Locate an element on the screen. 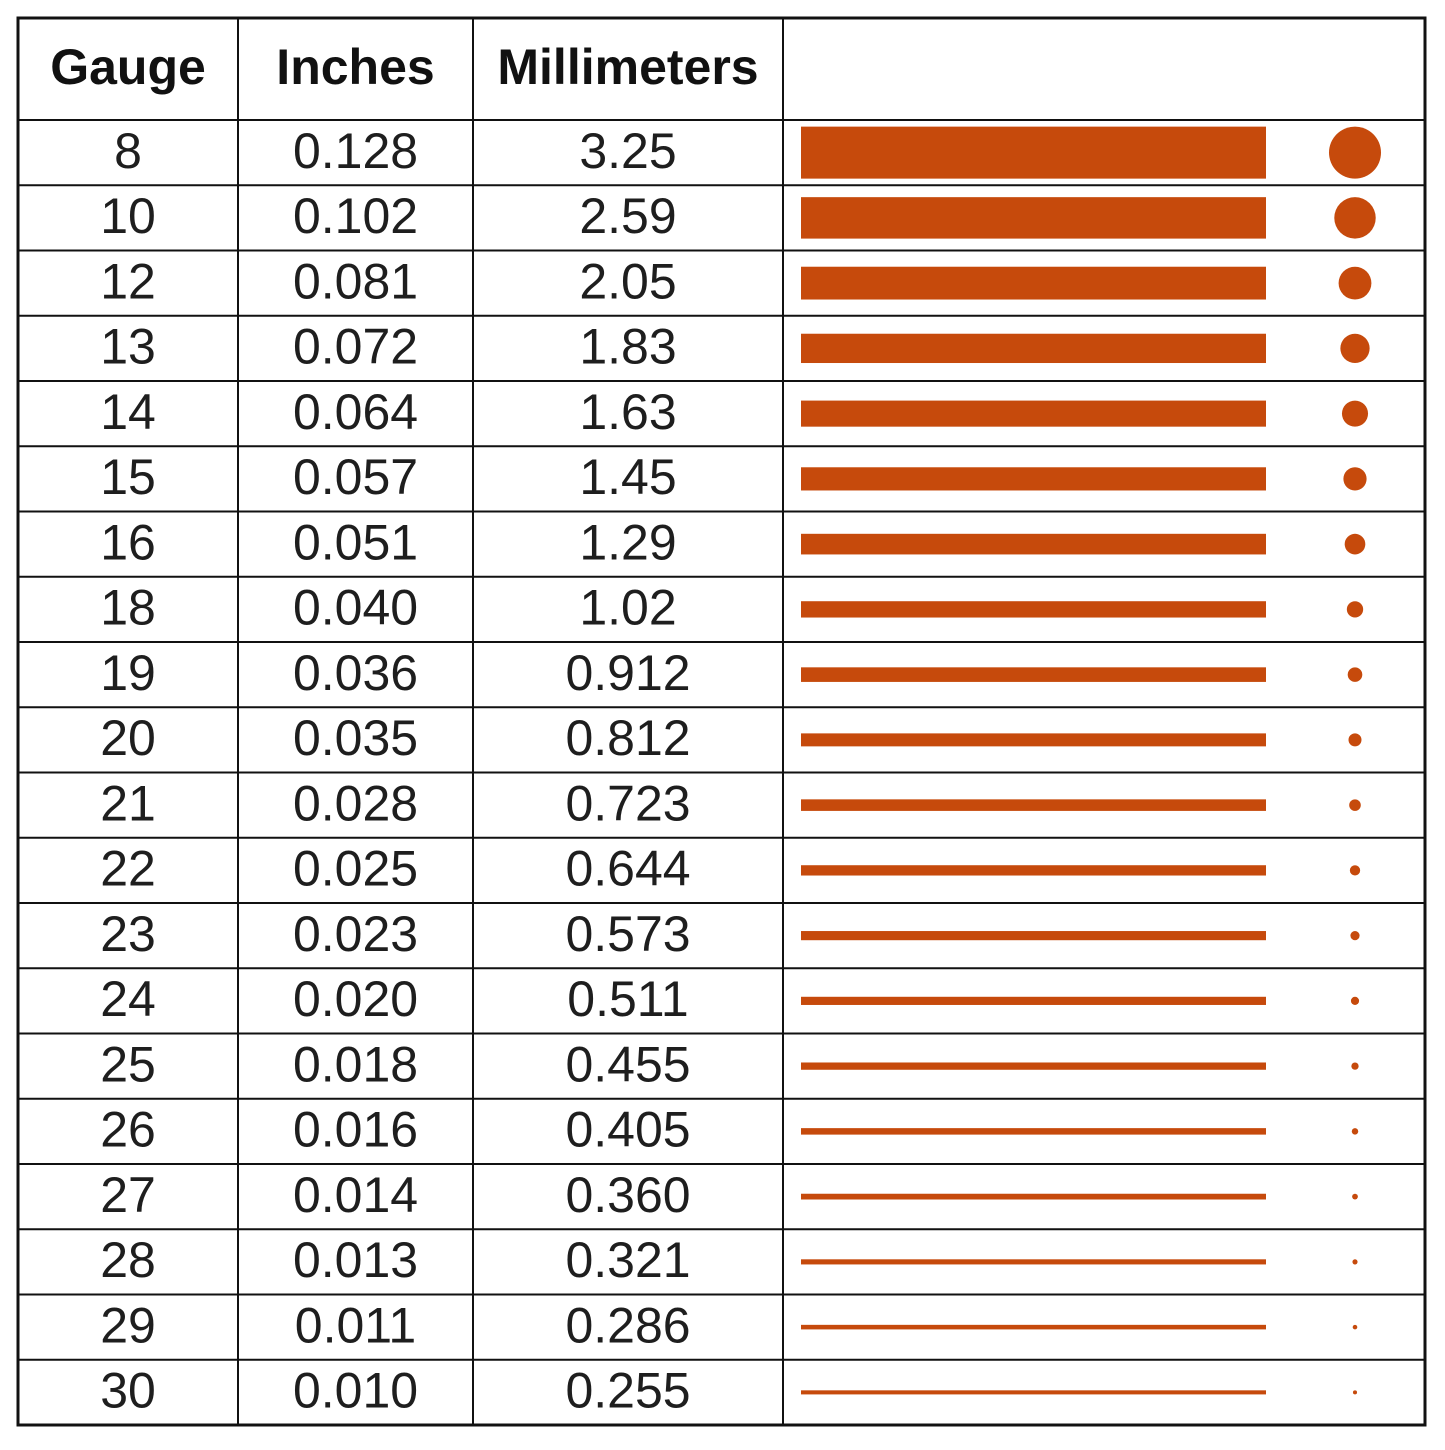 This screenshot has height=1450, width=1445. table-cell: 14 is located at coordinates (128, 412).